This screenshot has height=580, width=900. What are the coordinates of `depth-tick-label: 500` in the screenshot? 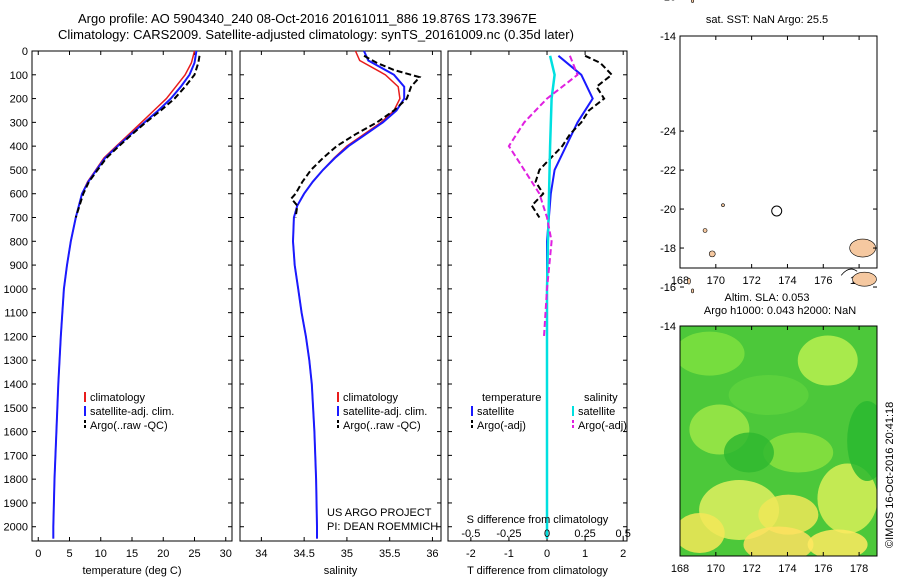 It's located at (19, 171).